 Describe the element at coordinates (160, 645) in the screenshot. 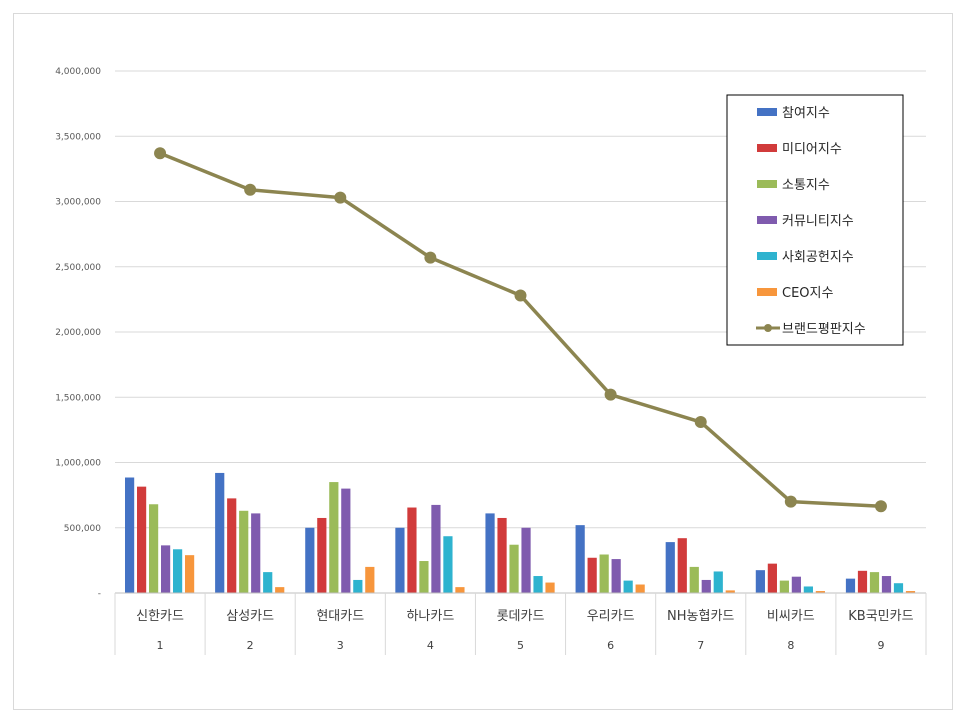

I see `x-rank-label: 1` at that location.